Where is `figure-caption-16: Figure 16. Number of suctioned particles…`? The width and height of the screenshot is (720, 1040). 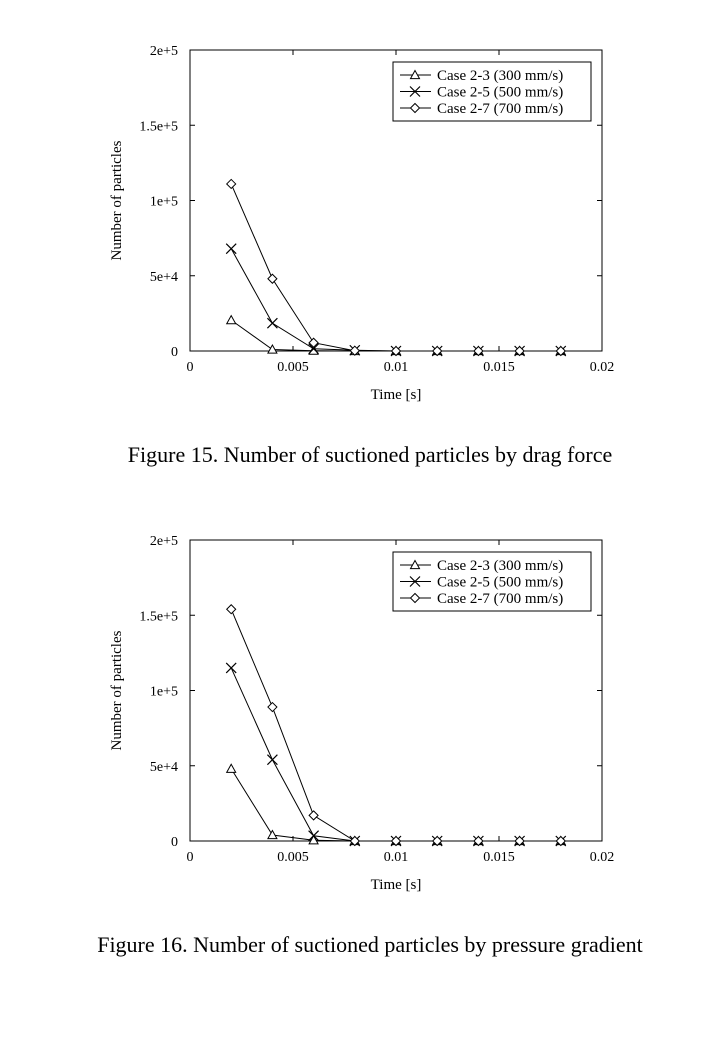
figure-caption-16: Figure 16. Number of suctioned particles… is located at coordinates (370, 944).